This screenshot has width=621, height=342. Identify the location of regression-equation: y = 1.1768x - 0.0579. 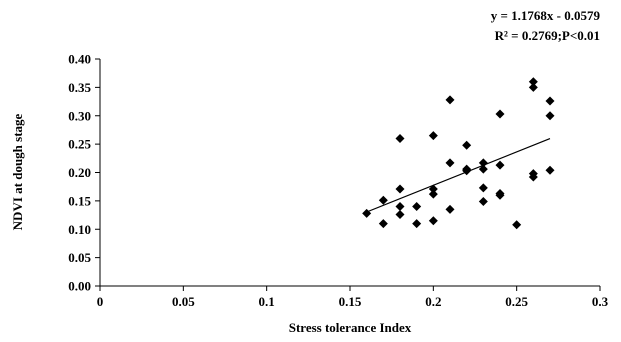
(546, 15).